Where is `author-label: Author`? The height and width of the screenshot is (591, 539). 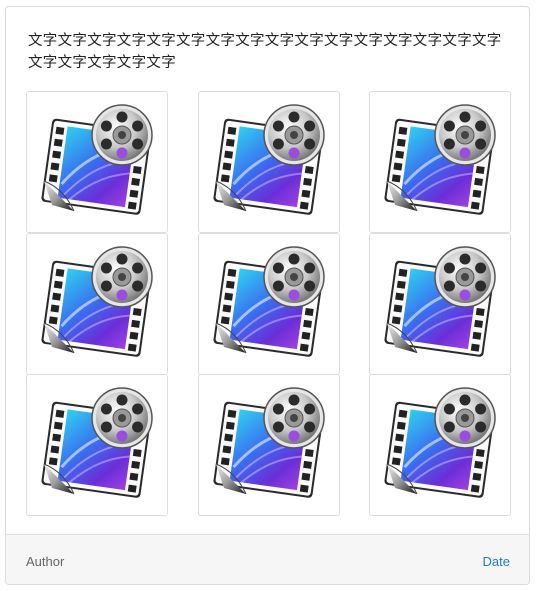 author-label: Author is located at coordinates (45, 561).